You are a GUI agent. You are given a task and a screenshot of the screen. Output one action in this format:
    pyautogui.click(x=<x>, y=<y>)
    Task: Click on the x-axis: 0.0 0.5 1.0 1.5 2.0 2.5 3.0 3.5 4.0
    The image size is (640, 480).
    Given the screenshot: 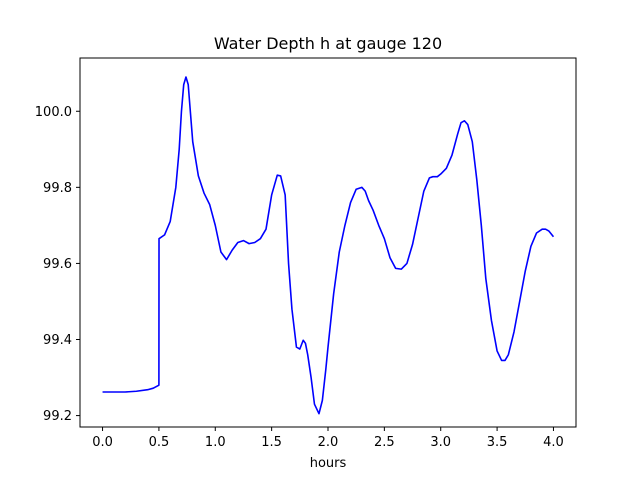 What is the action you would take?
    pyautogui.click(x=328, y=438)
    